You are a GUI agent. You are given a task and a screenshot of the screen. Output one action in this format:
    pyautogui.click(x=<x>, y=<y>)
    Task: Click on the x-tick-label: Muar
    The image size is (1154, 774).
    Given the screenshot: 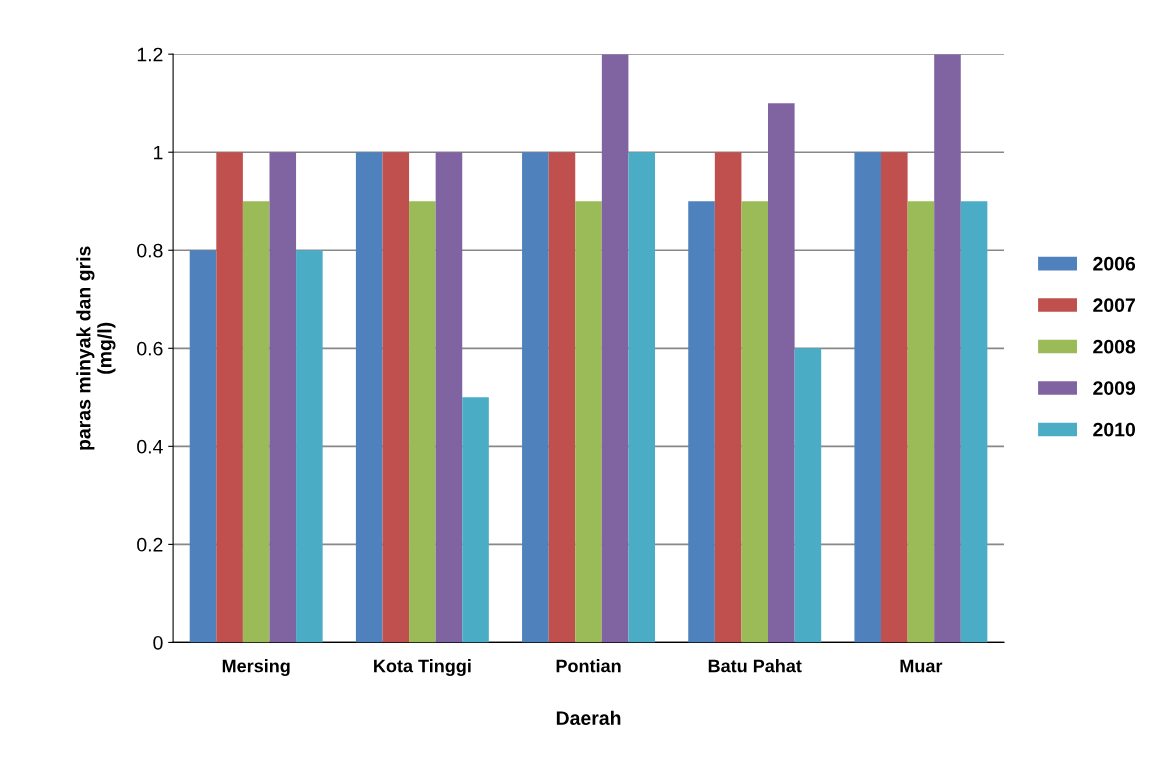 What is the action you would take?
    pyautogui.click(x=921, y=666)
    